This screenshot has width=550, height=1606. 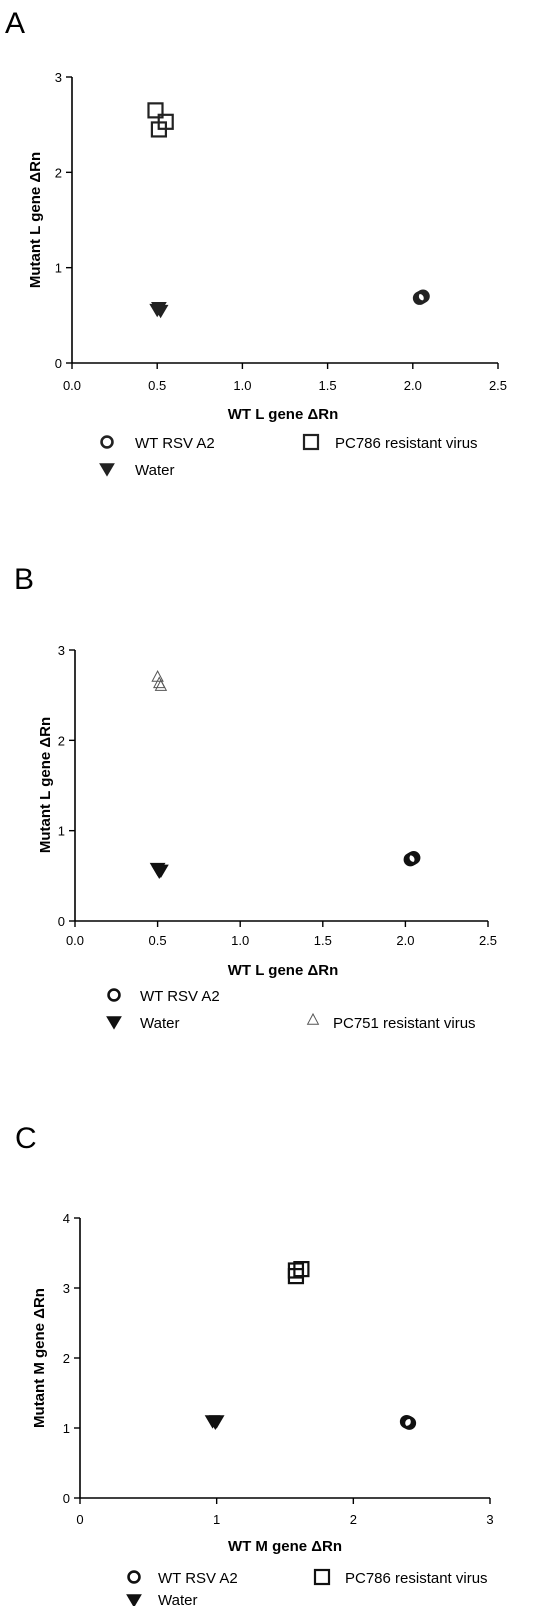 I want to click on legend: WT RSV A2 Water PC751 resistant virus, so click(x=291, y=1010).